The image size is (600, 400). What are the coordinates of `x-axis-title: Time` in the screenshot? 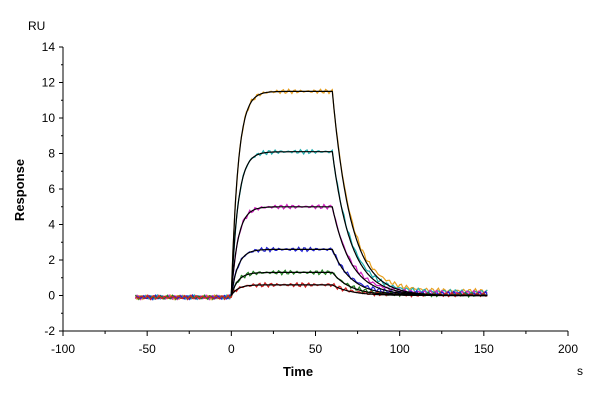 It's located at (298, 371).